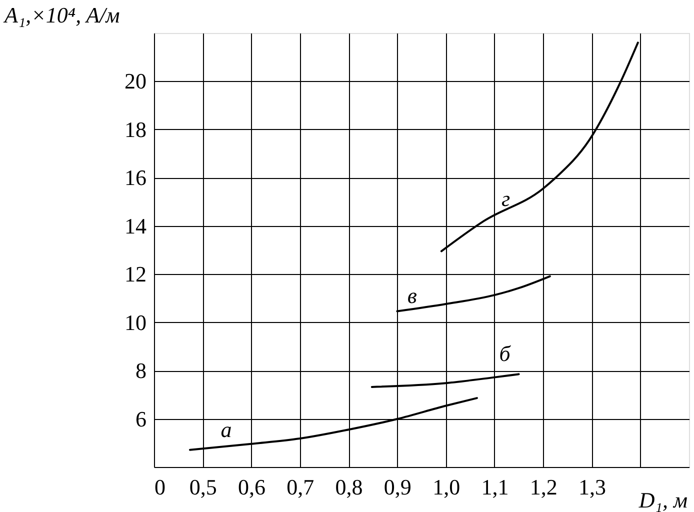 The height and width of the screenshot is (512, 694). Describe the element at coordinates (160, 487) in the screenshot. I see `x-tick-label: 0` at that location.